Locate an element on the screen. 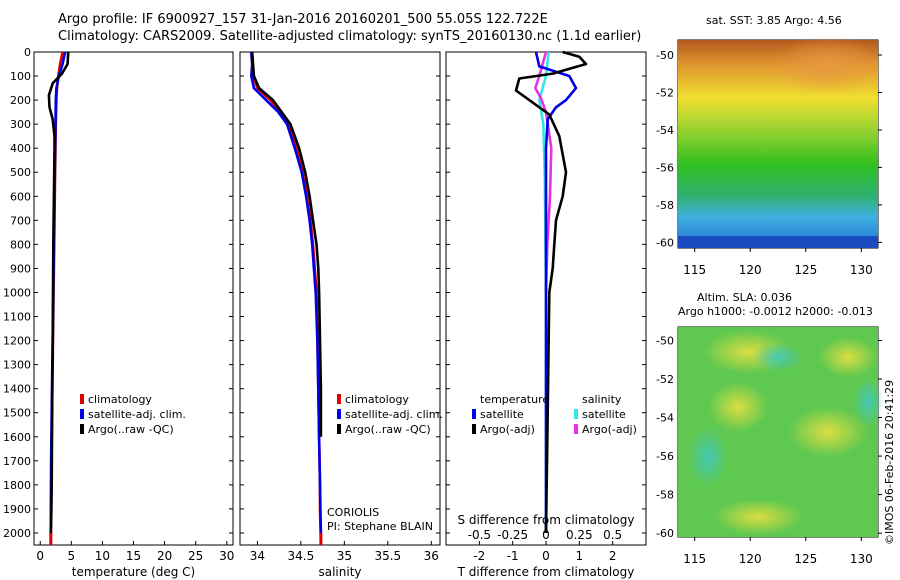 This screenshot has height=580, width=900. series-line-climatology is located at coordinates (286, 298).